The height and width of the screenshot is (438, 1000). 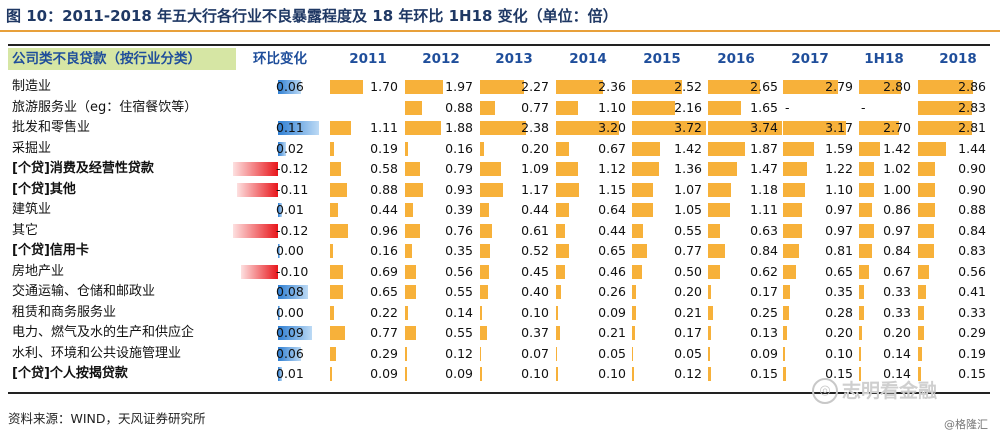 What do you see at coordinates (257, 189) in the screenshot?
I see `negative-change-bar` at bounding box center [257, 189].